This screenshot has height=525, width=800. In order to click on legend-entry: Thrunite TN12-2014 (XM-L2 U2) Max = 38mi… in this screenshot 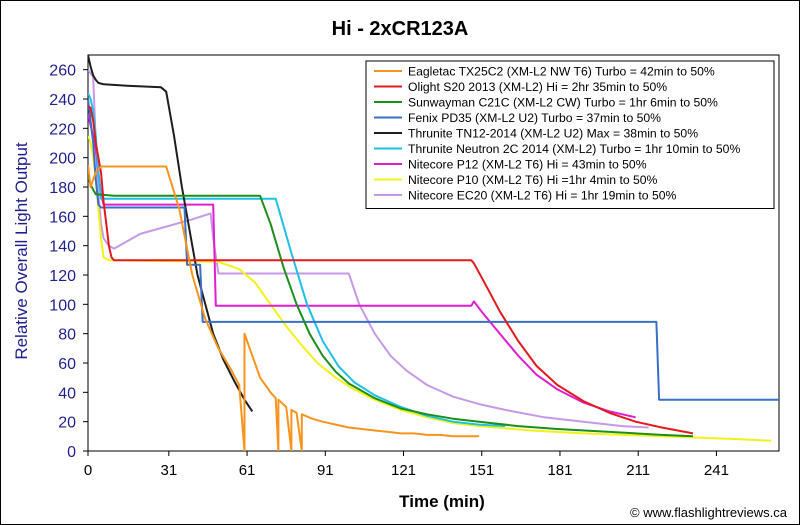, I will do `click(553, 134)`.